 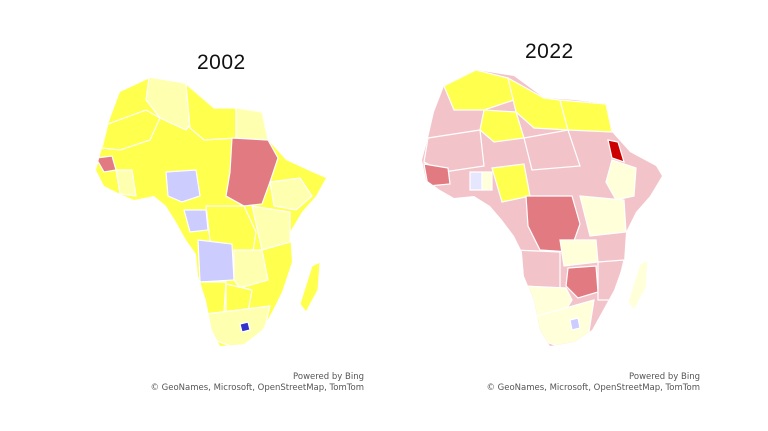 I want to click on region-zimbabwe, so click(x=582, y=282).